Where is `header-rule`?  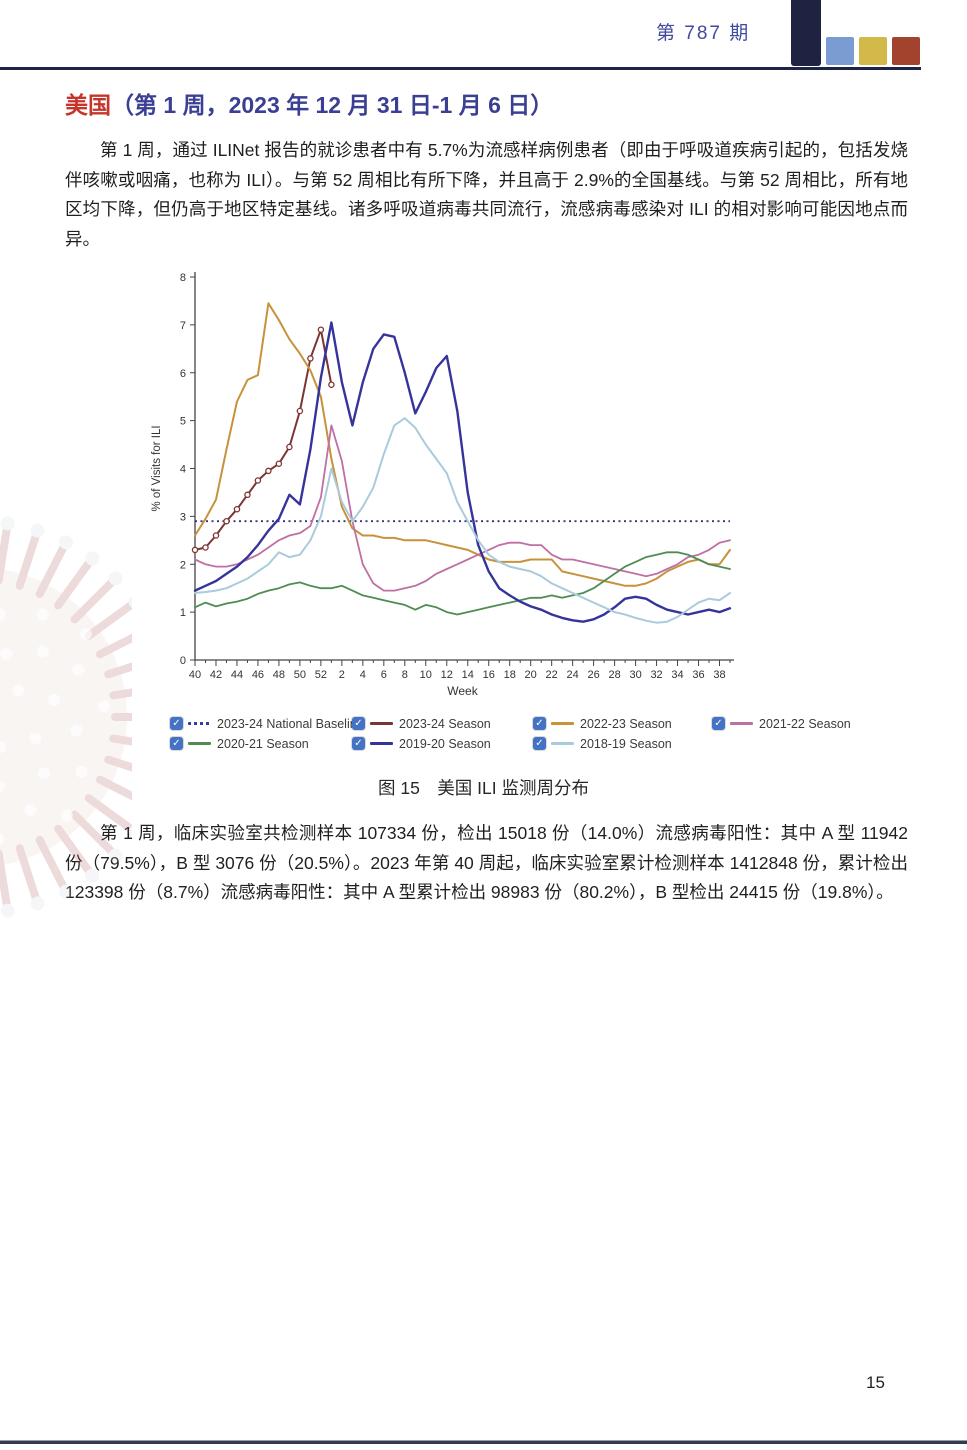 header-rule is located at coordinates (460, 68).